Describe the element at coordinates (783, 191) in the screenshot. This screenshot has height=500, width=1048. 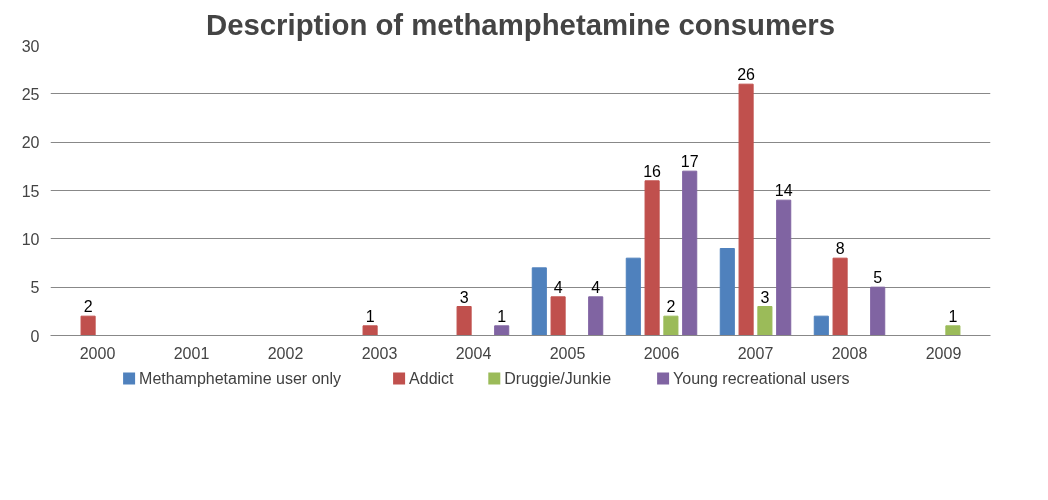
I see `data-label: 14` at that location.